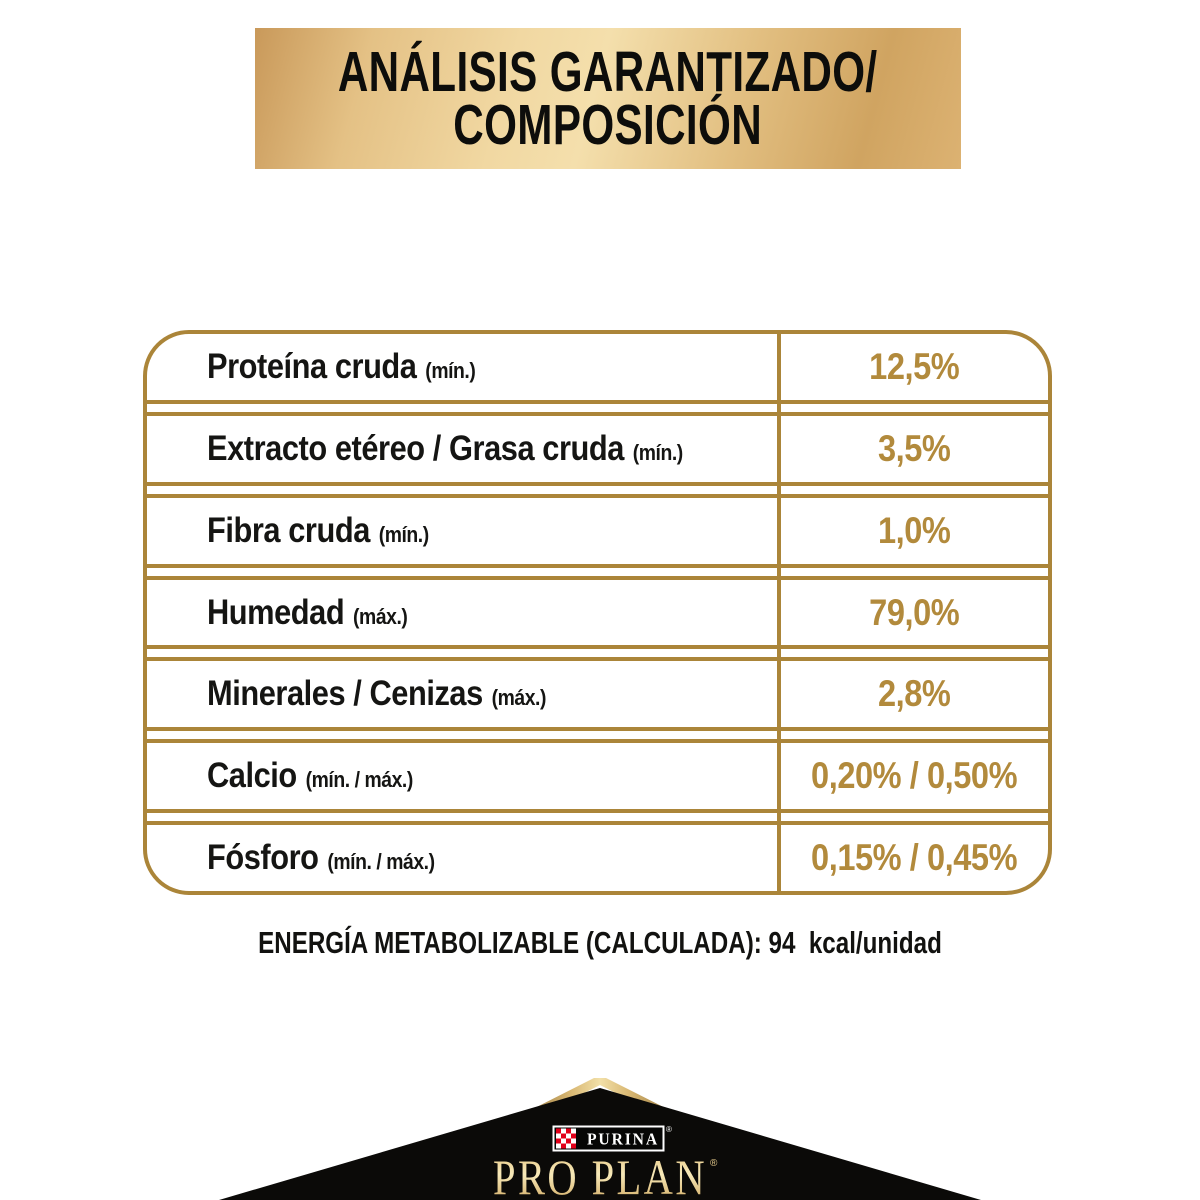  What do you see at coordinates (714, 1163) in the screenshot?
I see `proplan-registered-mark: ®` at bounding box center [714, 1163].